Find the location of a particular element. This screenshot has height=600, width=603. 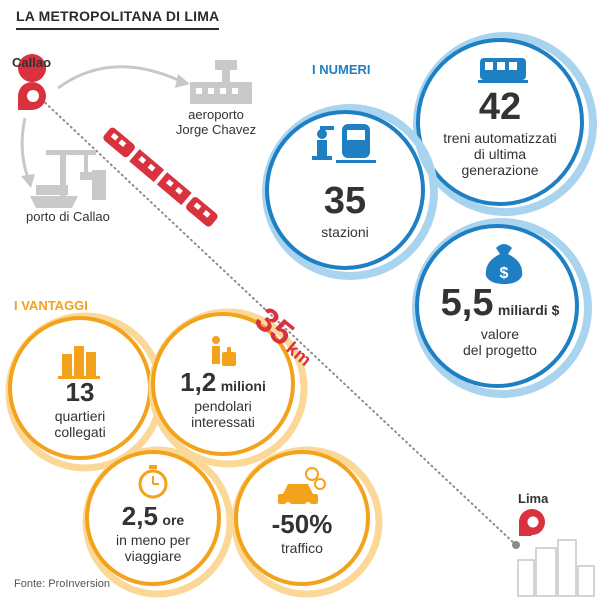

circle-cost is located at coordinates (497, 306).